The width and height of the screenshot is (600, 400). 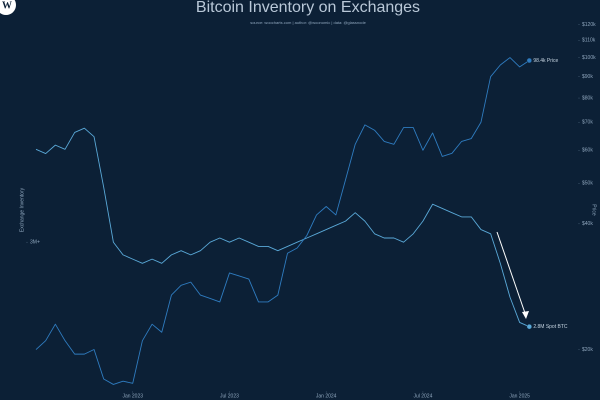 What do you see at coordinates (587, 224) in the screenshot?
I see `y2-tick-label: $40k` at bounding box center [587, 224].